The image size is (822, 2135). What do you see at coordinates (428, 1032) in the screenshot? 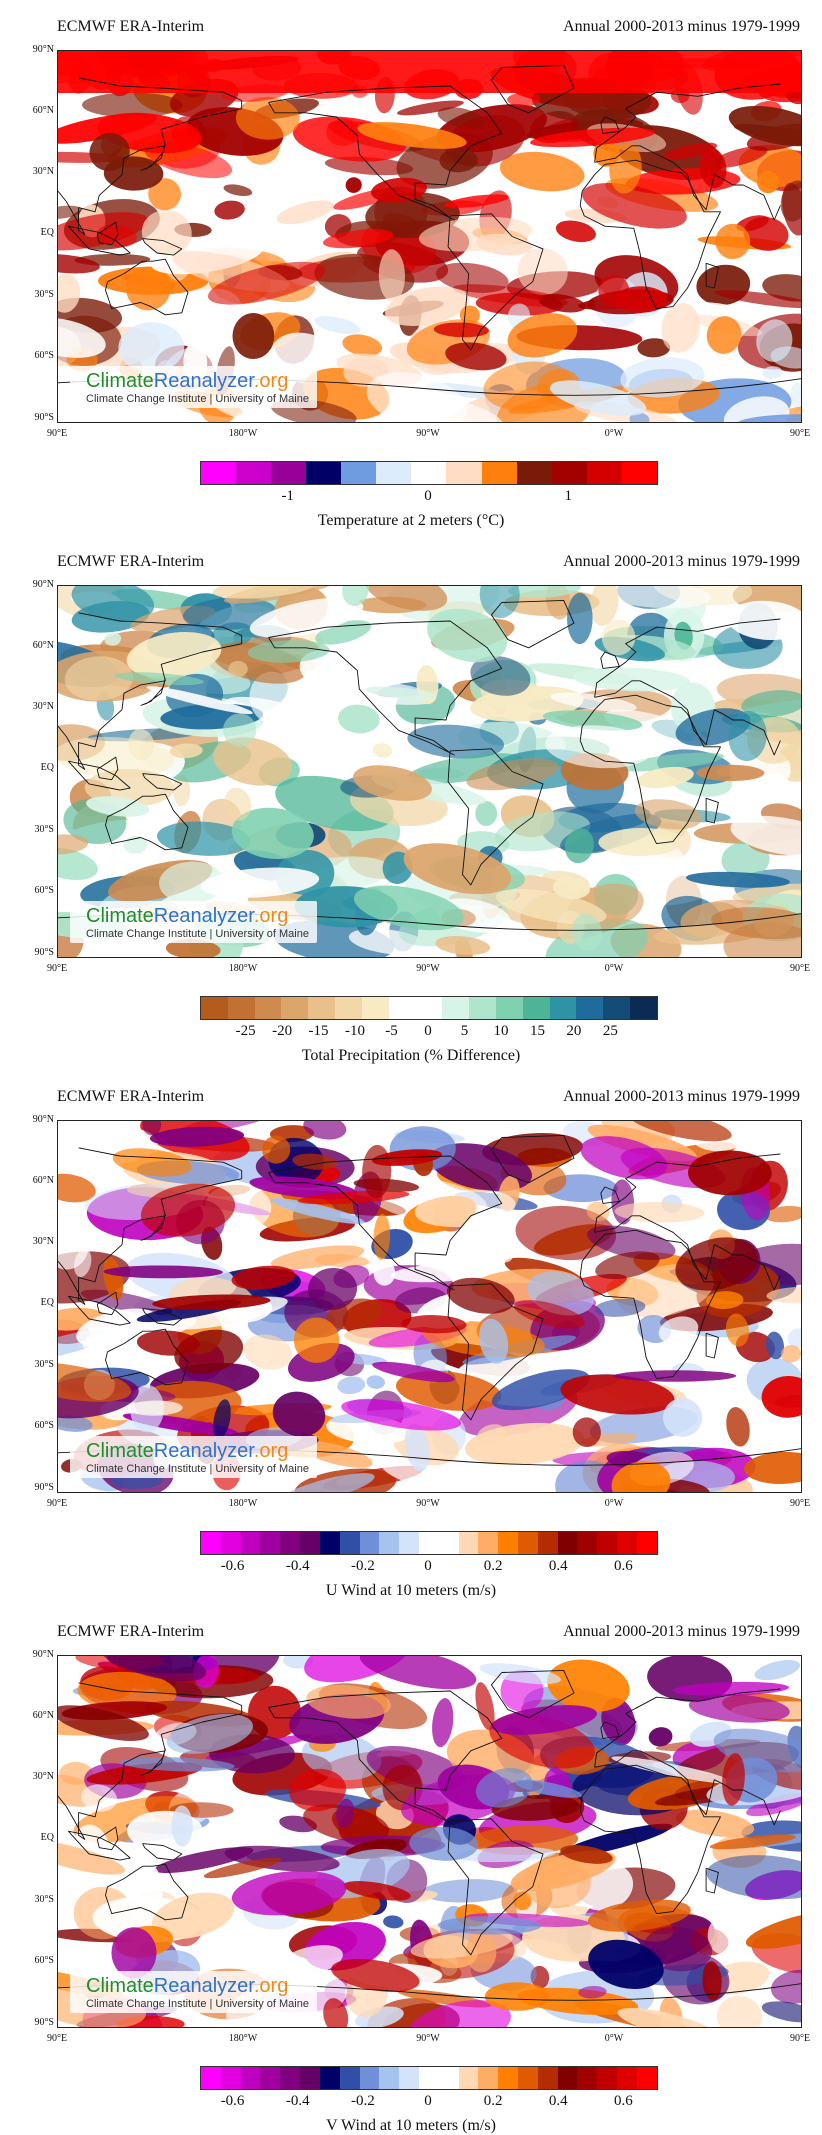
I see `colorbar-ticks: -25 -20 -15 -10 -5 0 5 10 15 20 25` at bounding box center [428, 1032].